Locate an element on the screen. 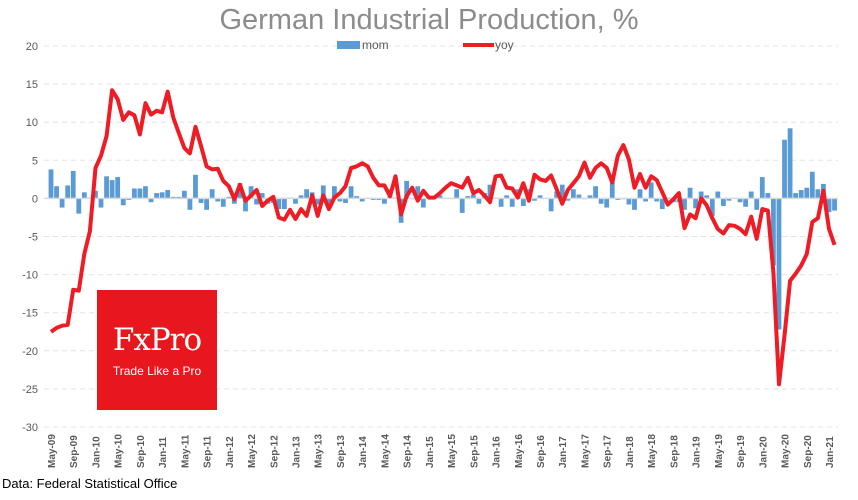 Image resolution: width=858 pixels, height=500 pixels. fxpro-logo: FxPro Trade Like a Pro is located at coordinates (157, 350).